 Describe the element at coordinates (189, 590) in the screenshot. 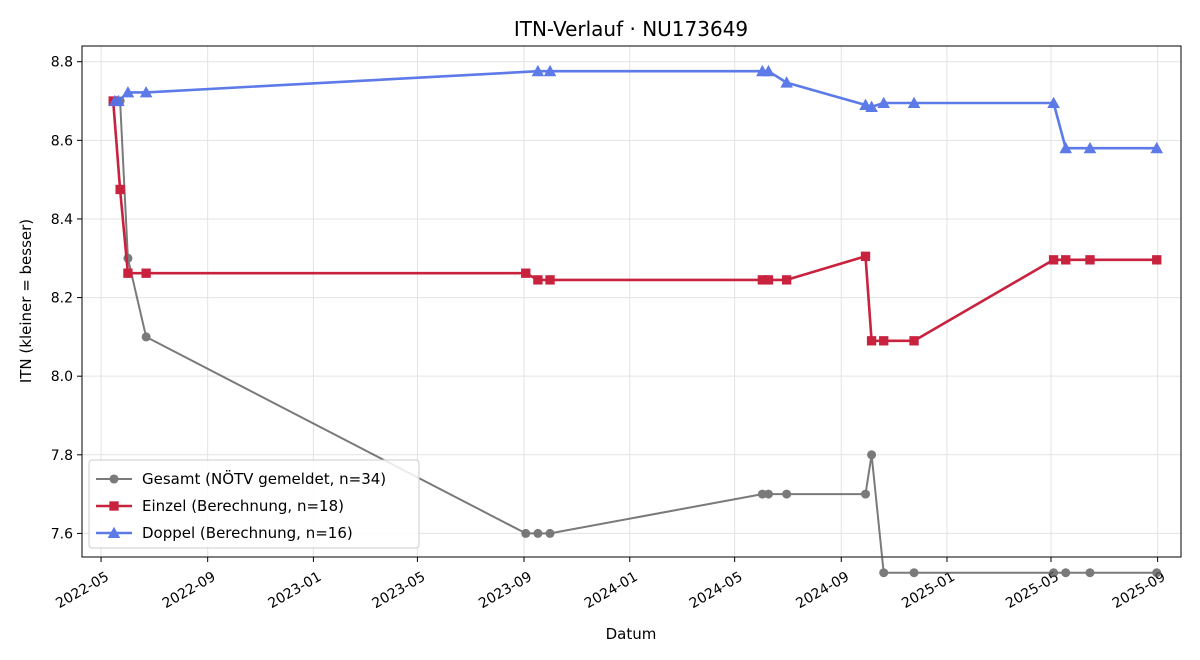

I see `x-tick-label: 2022-09` at that location.